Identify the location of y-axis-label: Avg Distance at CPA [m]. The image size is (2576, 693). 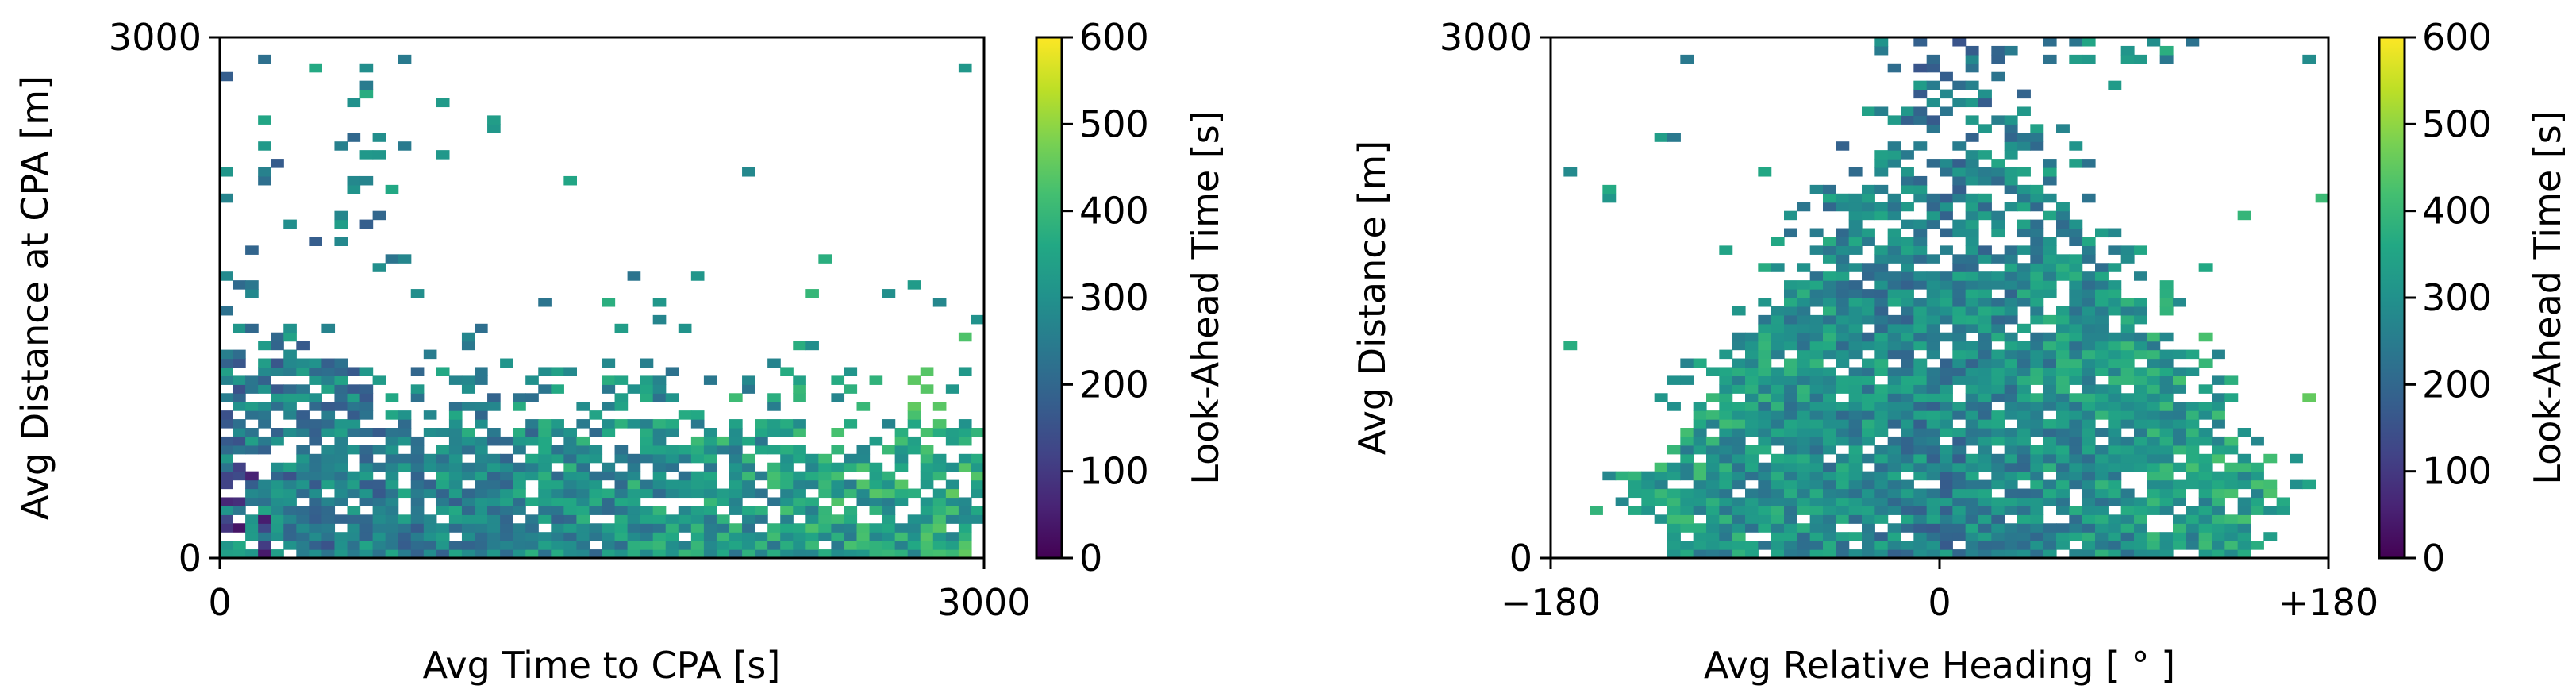
(34, 297).